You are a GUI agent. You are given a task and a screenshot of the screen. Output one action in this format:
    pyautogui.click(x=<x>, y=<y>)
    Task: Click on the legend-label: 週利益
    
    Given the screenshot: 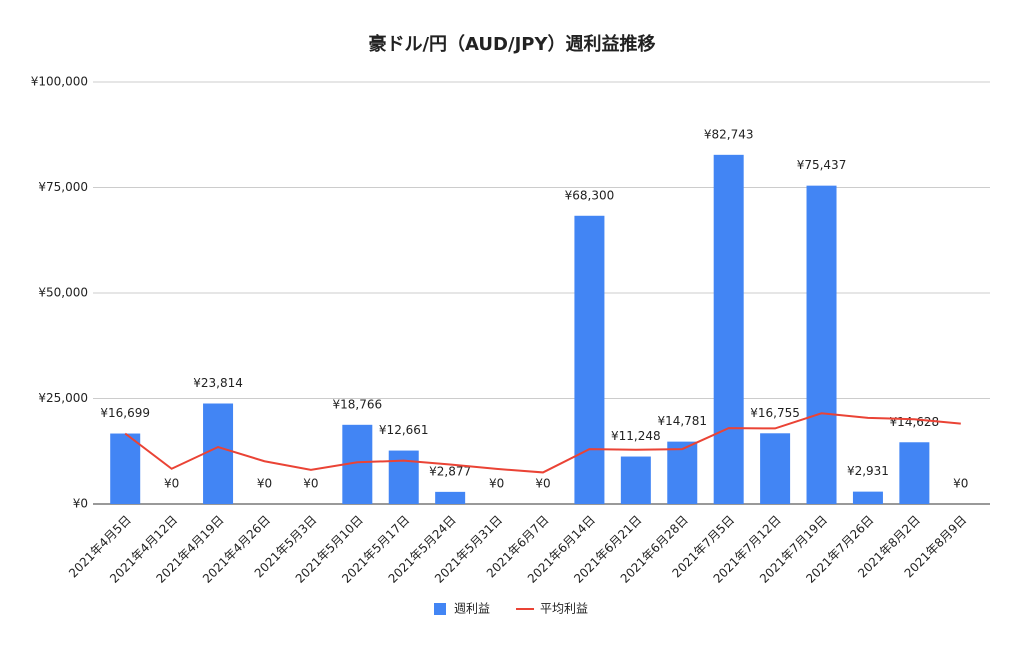 What is the action you would take?
    pyautogui.click(x=472, y=609)
    